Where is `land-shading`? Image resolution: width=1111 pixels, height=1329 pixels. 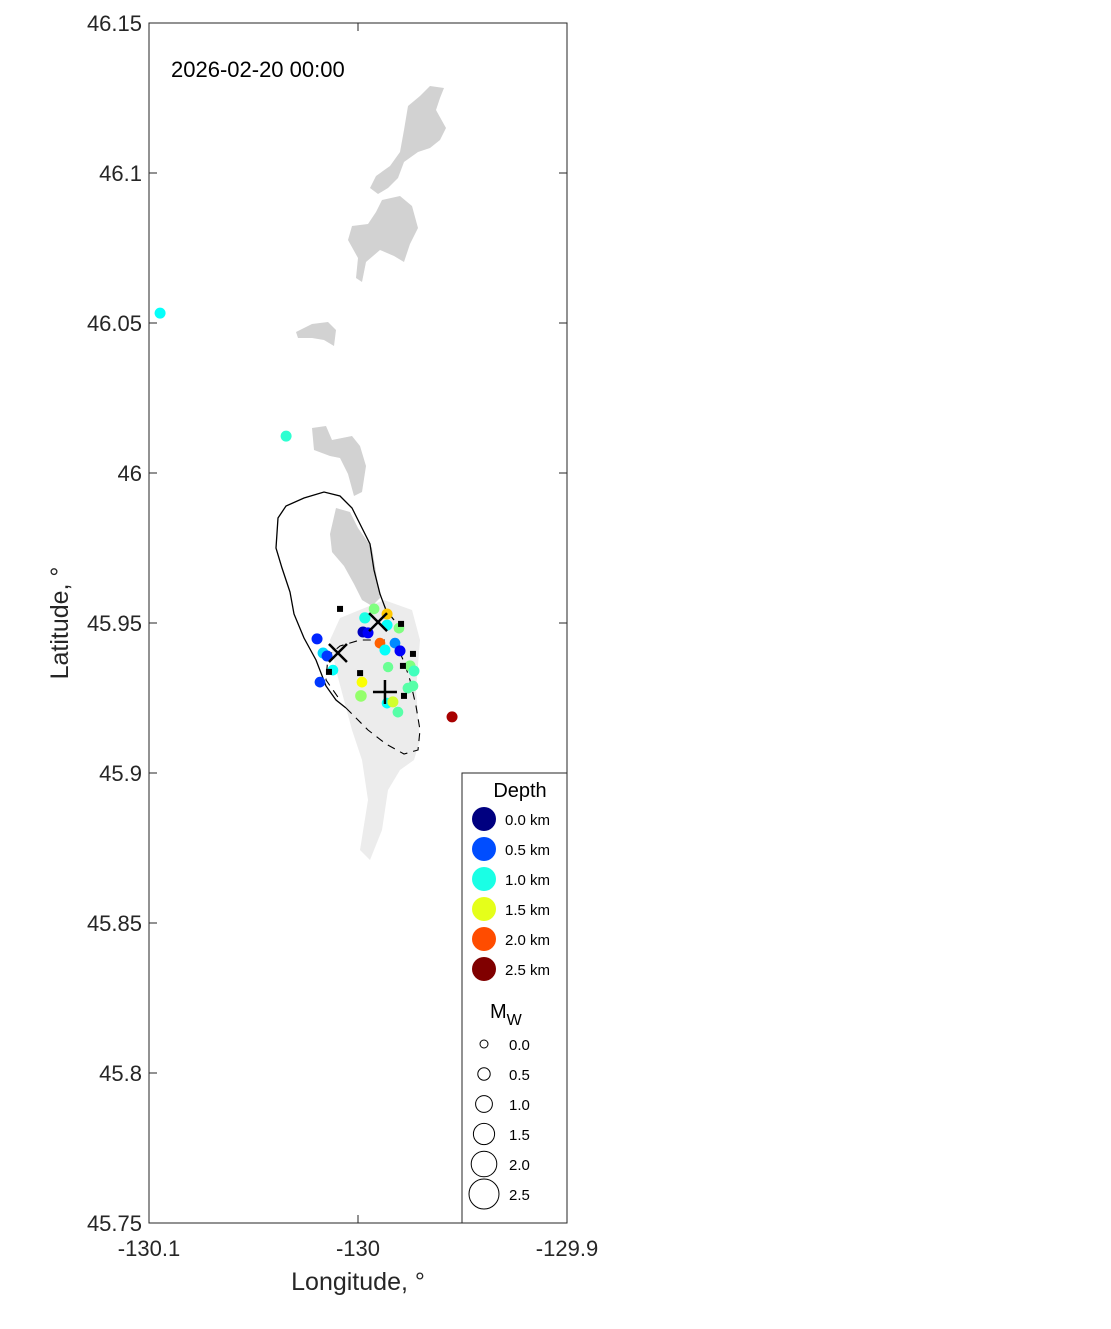
land-shading is located at coordinates (371, 473).